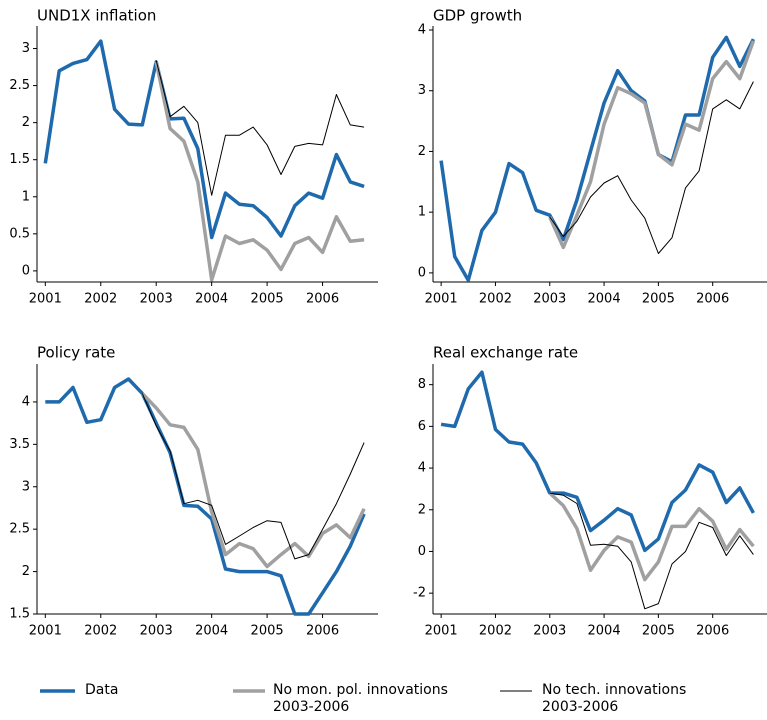  I want to click on chart-title: UND1X inflation, so click(96, 16).